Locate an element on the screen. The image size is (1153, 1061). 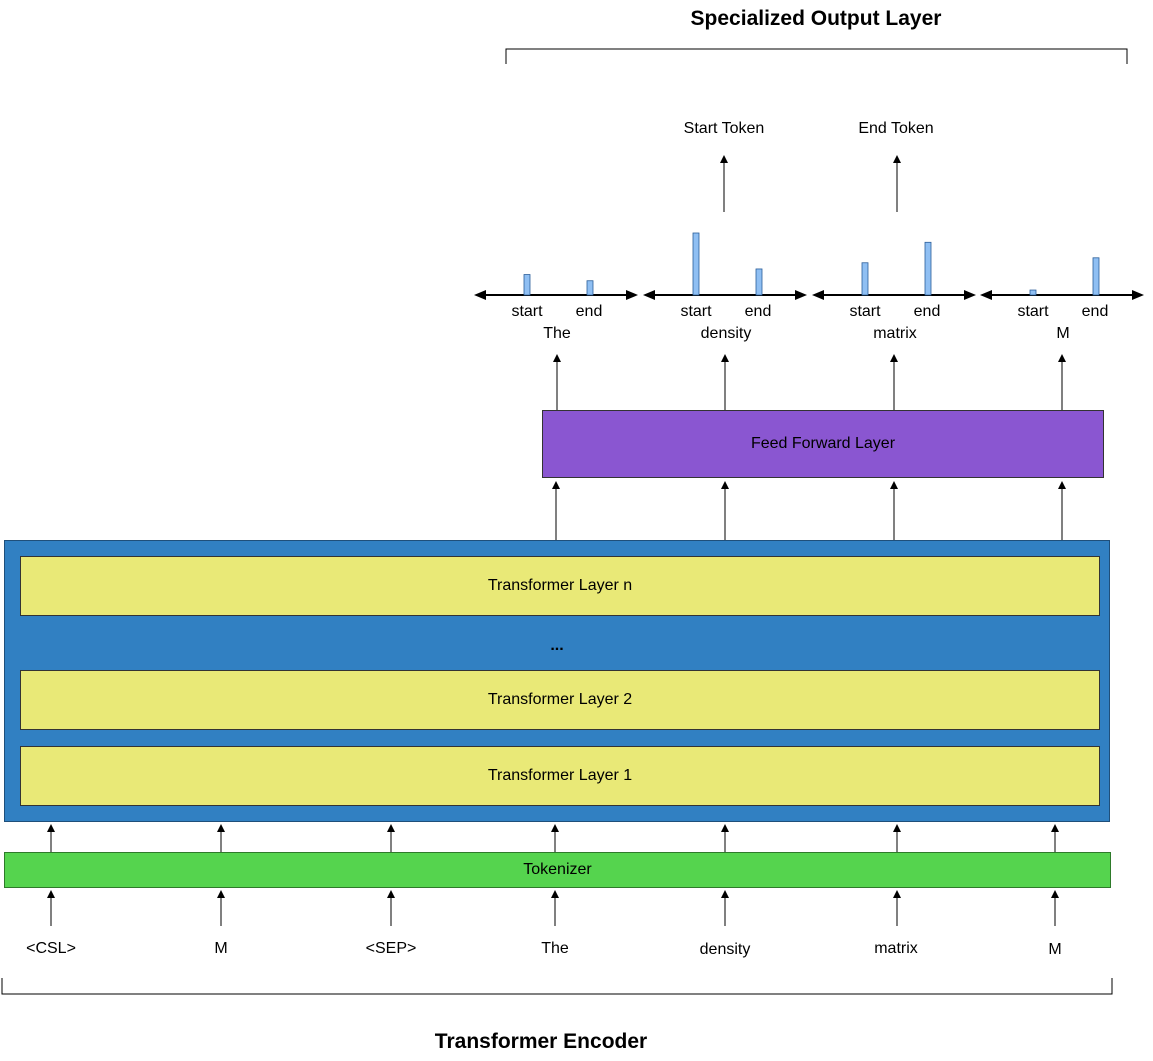
score-token-label: density is located at coordinates (726, 333).